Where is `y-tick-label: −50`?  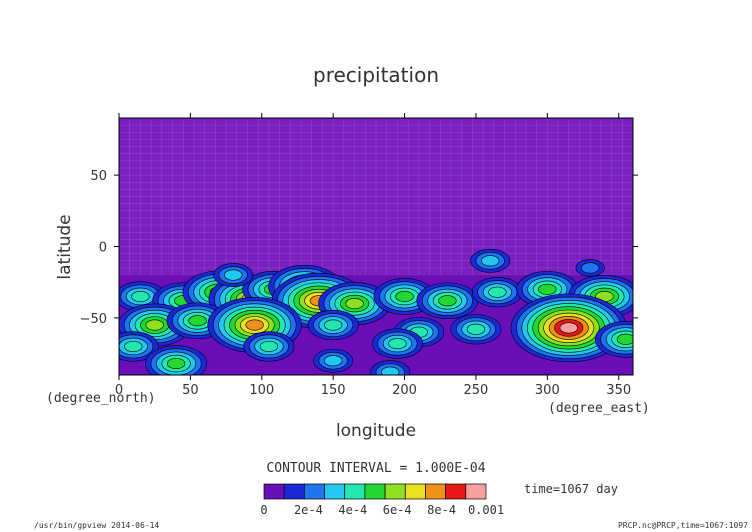
y-tick-label: −50 is located at coordinates (93, 319).